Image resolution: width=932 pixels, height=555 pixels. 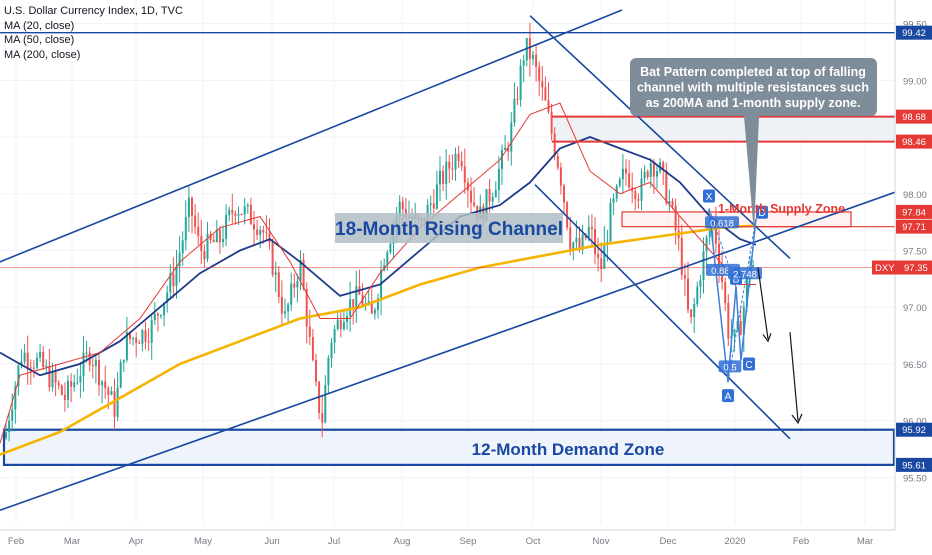 I want to click on demand-zone-label: 12-Month Demand Zone, so click(x=568, y=449).